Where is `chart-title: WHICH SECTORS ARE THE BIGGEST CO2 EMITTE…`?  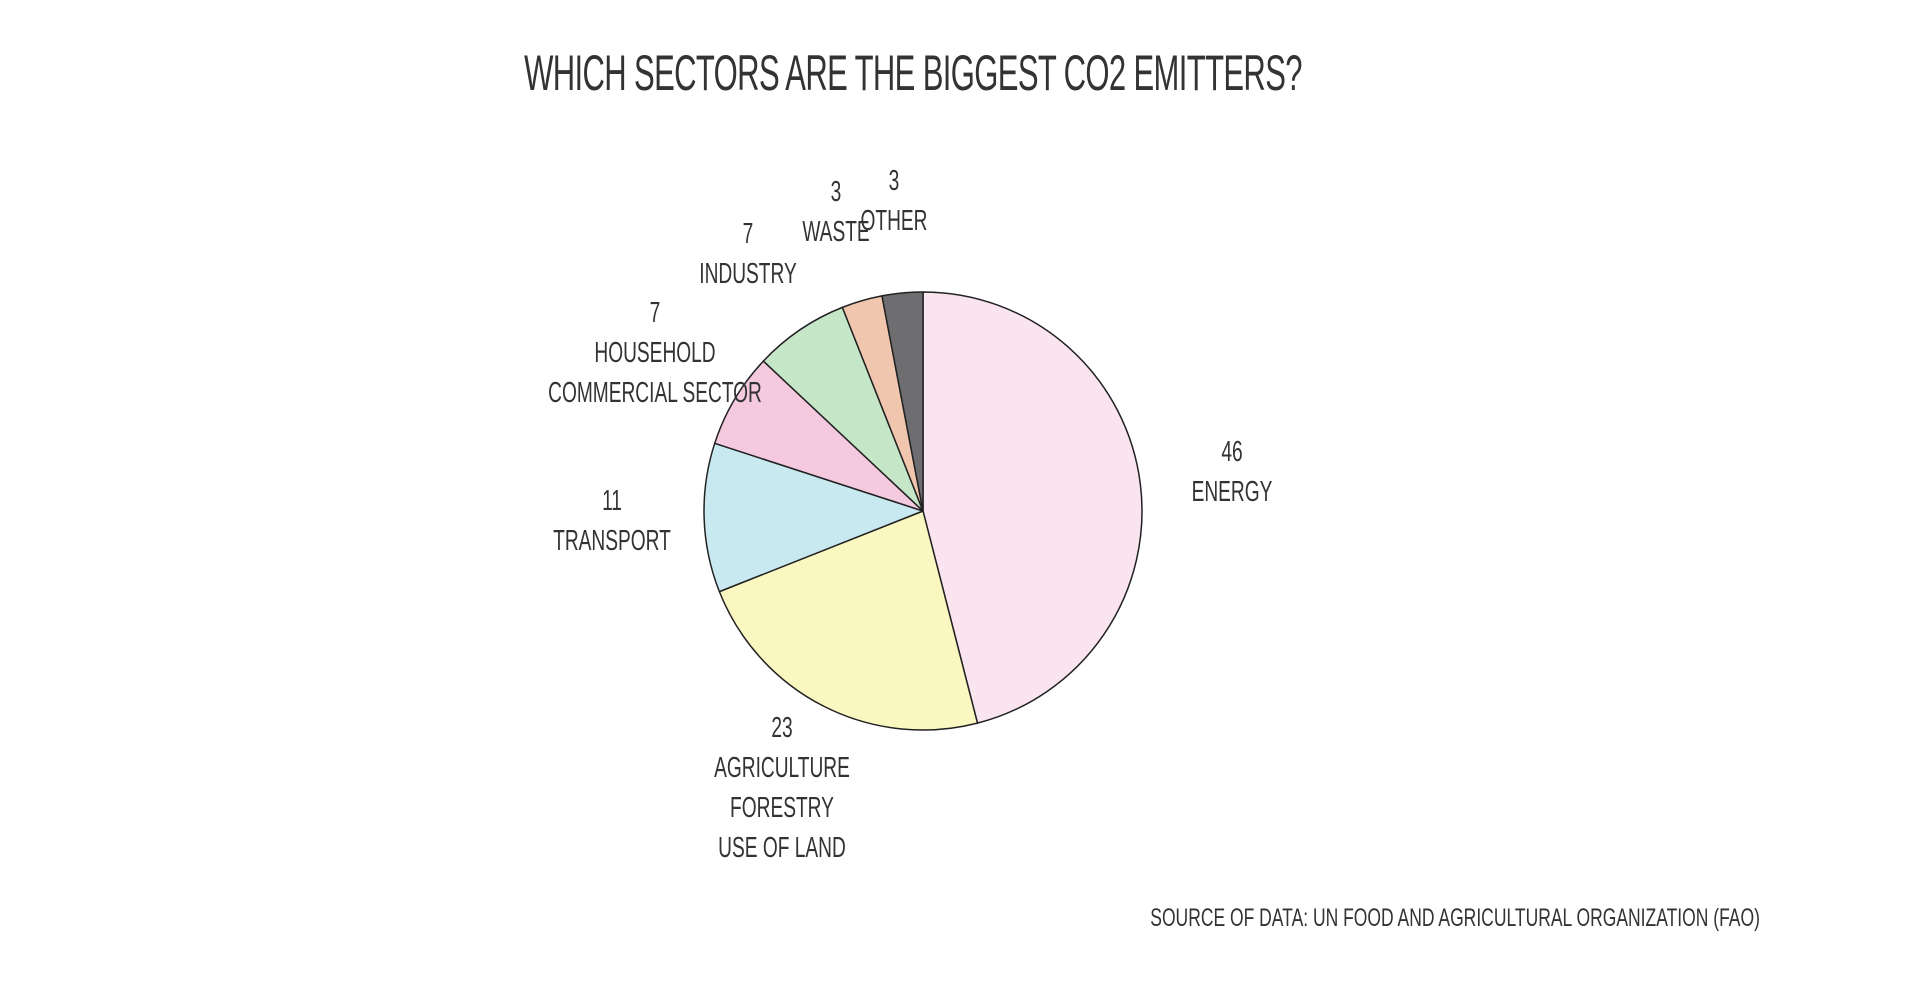 chart-title: WHICH SECTORS ARE THE BIGGEST CO2 EMITTE… is located at coordinates (913, 73).